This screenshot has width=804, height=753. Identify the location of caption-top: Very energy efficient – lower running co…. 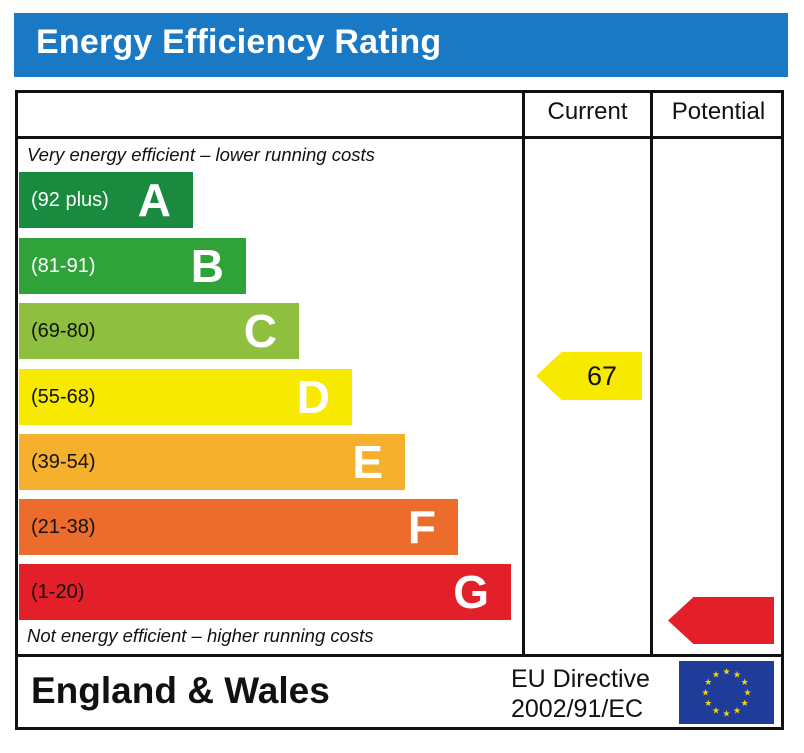
(201, 154).